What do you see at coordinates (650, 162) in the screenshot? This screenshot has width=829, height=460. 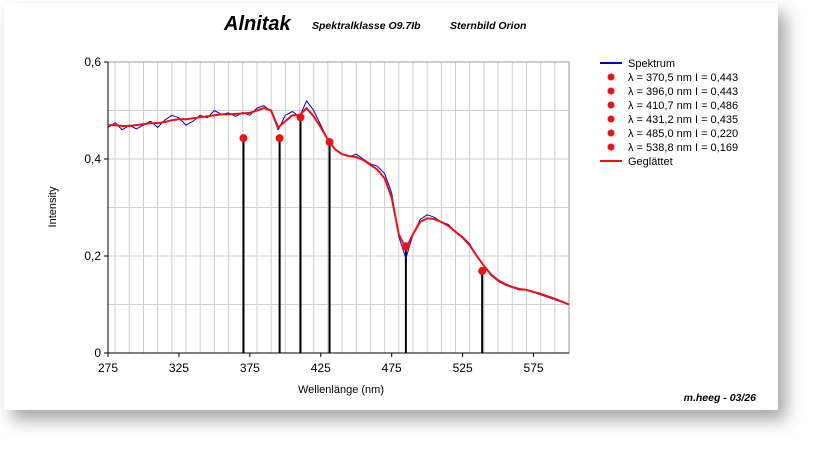 I see `legend-label-geglaettet: Geglättet` at bounding box center [650, 162].